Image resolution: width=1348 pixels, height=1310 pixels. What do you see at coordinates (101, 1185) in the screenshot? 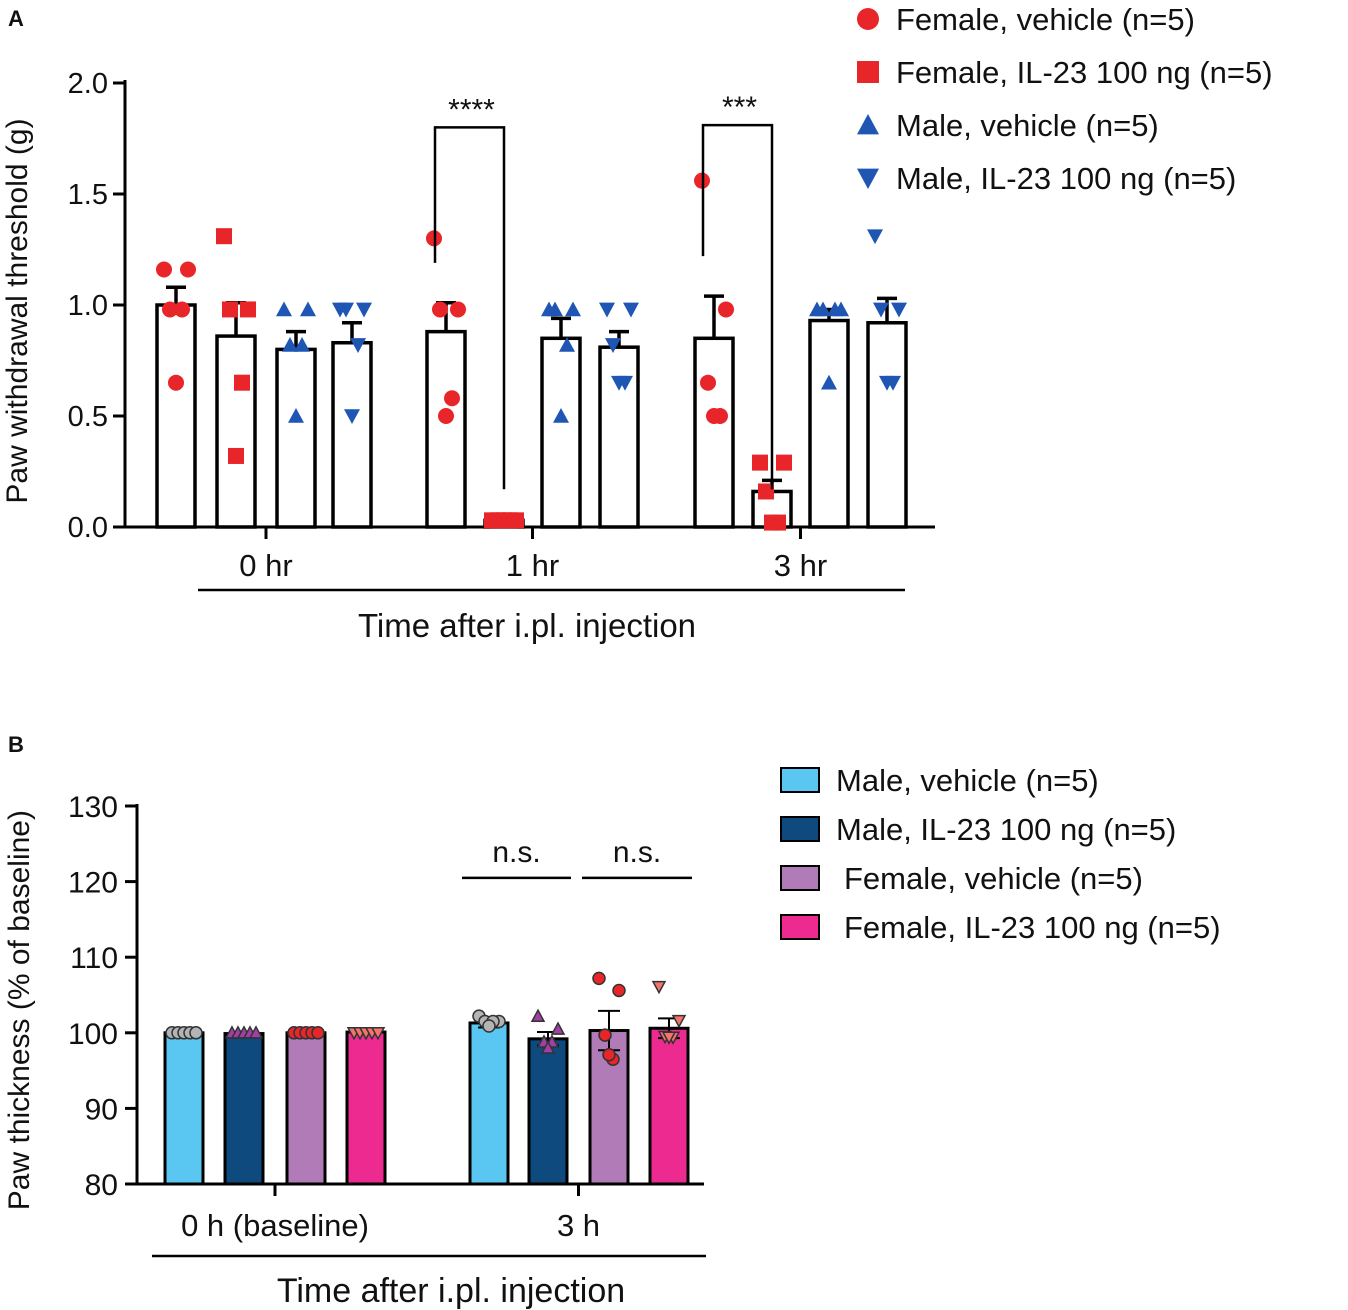
I see `y-tick-label: 80` at bounding box center [101, 1185].